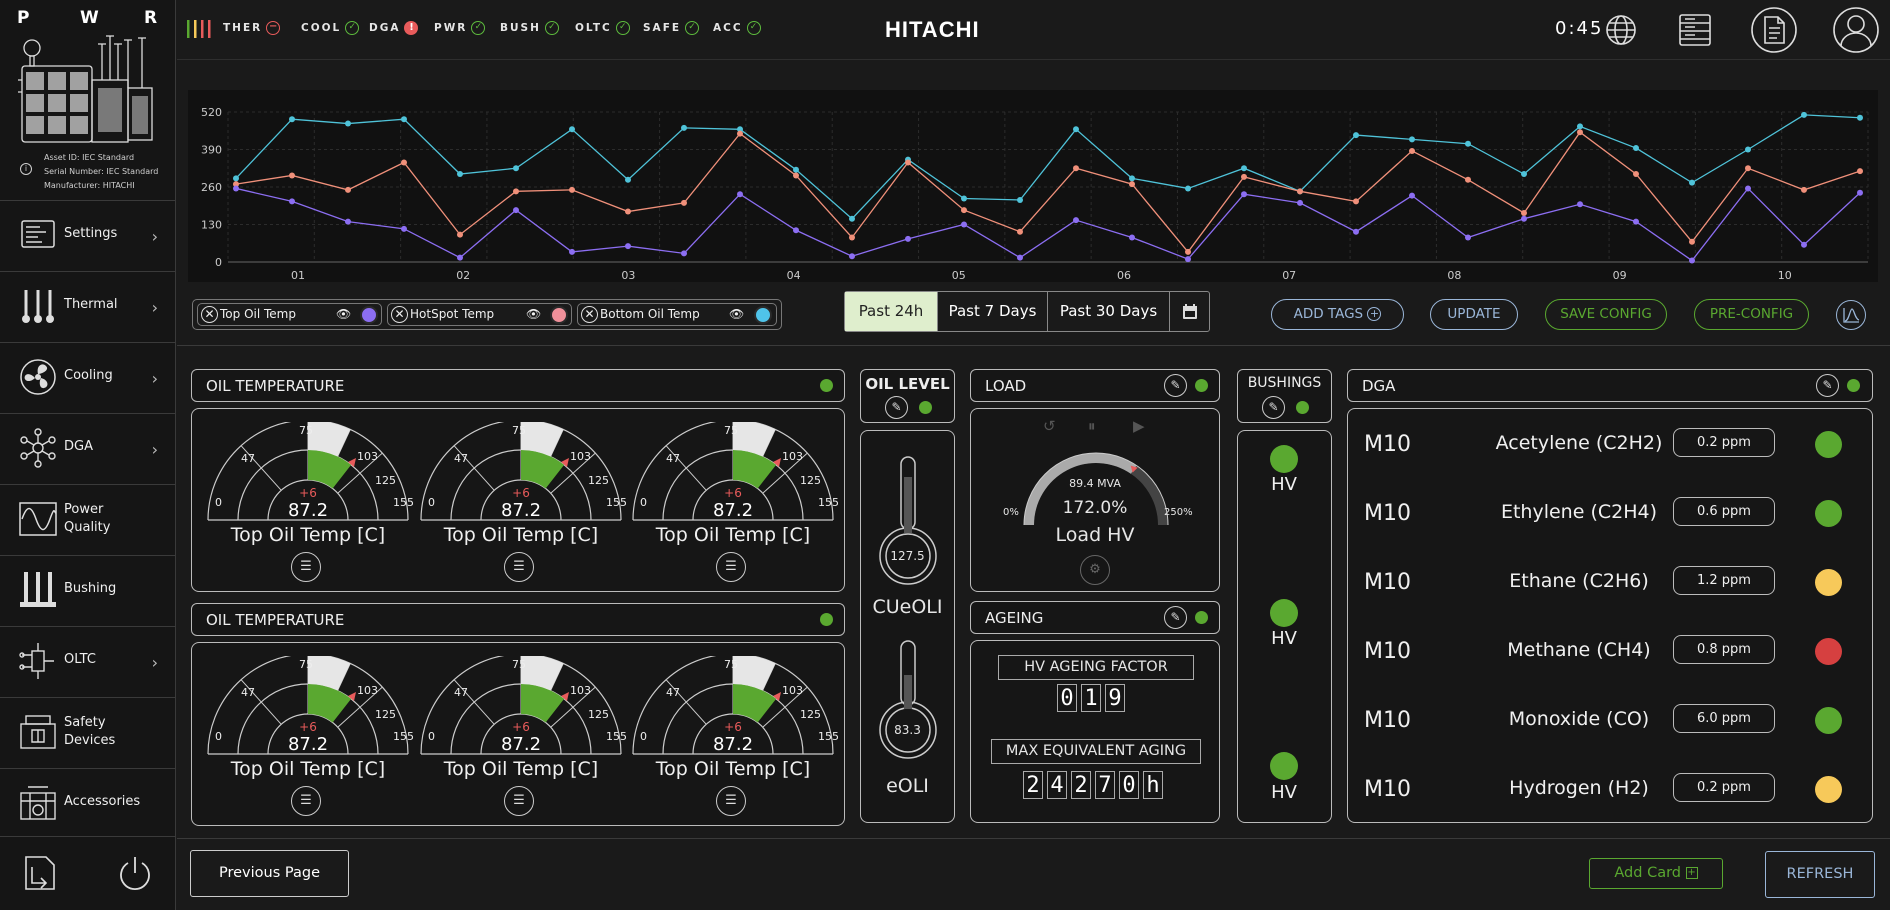 The height and width of the screenshot is (910, 1890). I want to click on refresh-button: REFRESH, so click(1820, 874).